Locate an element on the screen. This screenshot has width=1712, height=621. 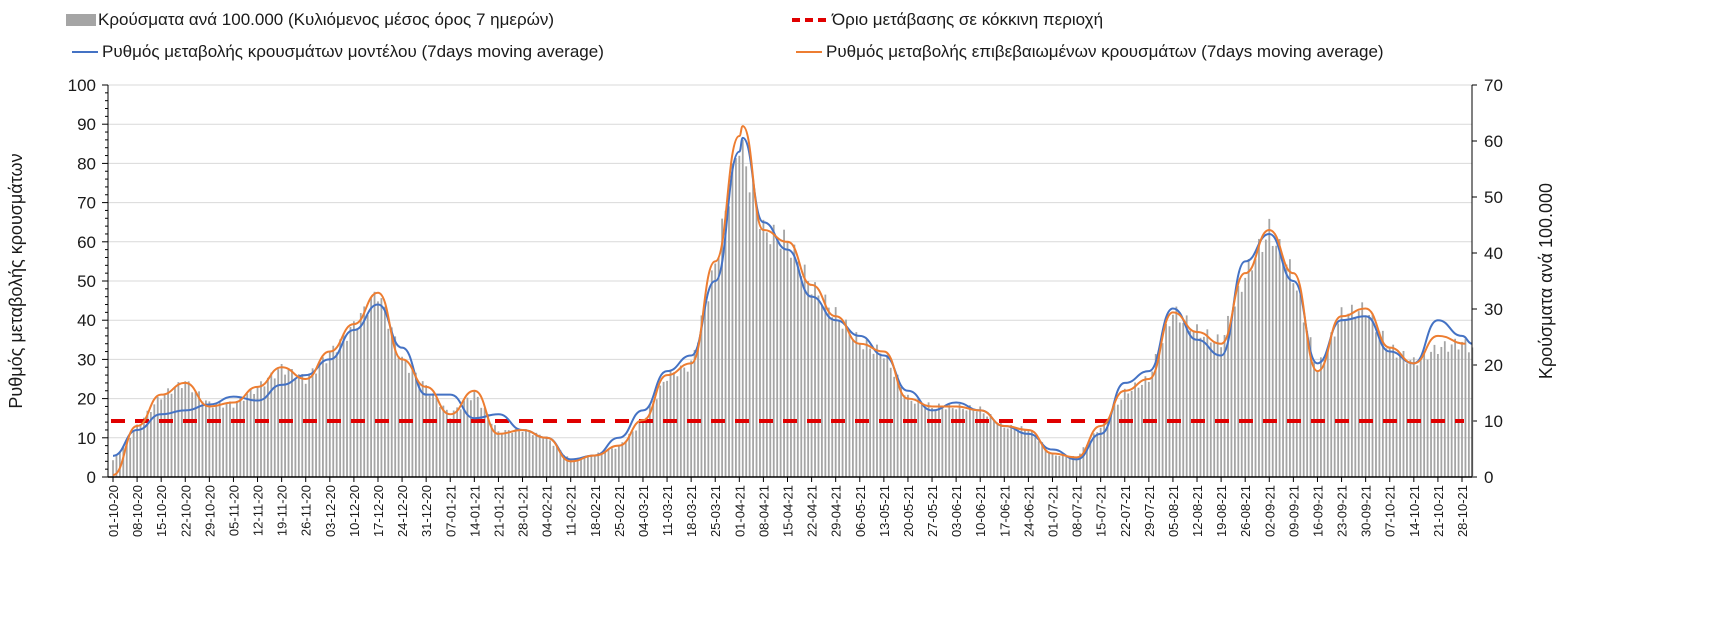
x-tick-label: 26-08-21 is located at coordinates (1245, 511).